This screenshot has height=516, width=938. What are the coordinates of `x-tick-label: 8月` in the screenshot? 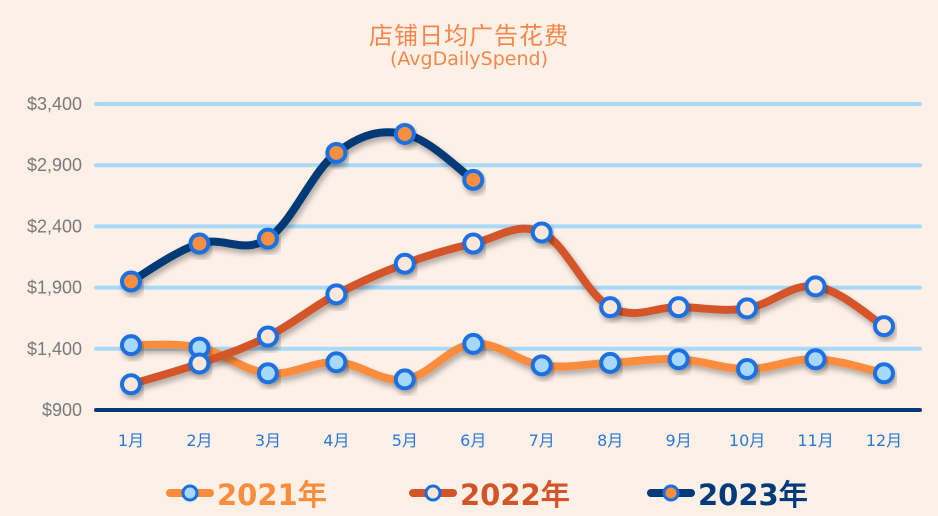 It's located at (610, 440).